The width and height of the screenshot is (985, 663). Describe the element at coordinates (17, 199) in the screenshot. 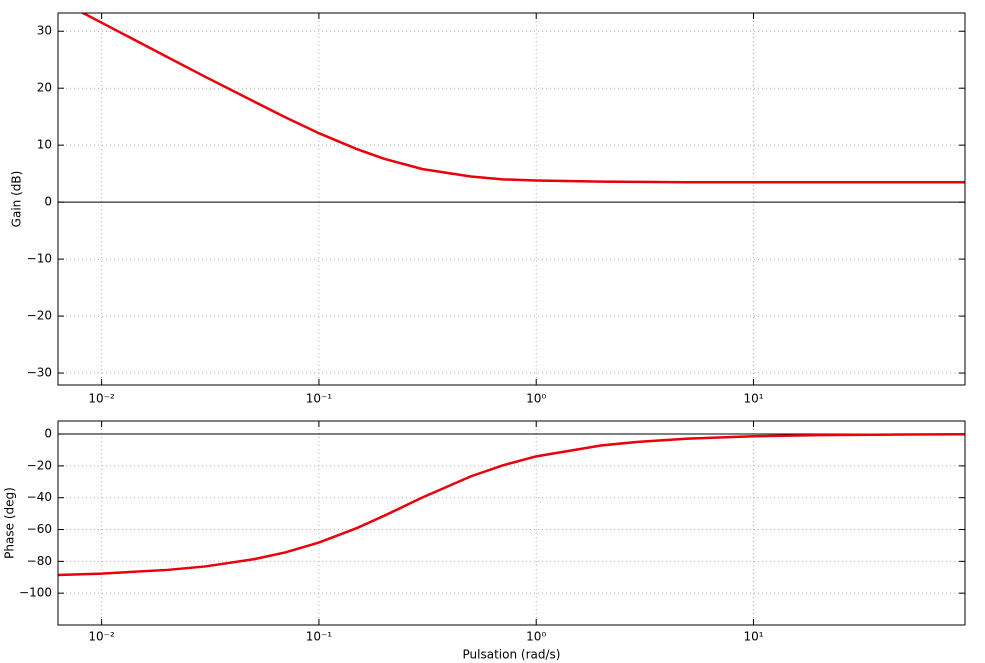

I see `y-axis-label: Gain (dB)` at that location.